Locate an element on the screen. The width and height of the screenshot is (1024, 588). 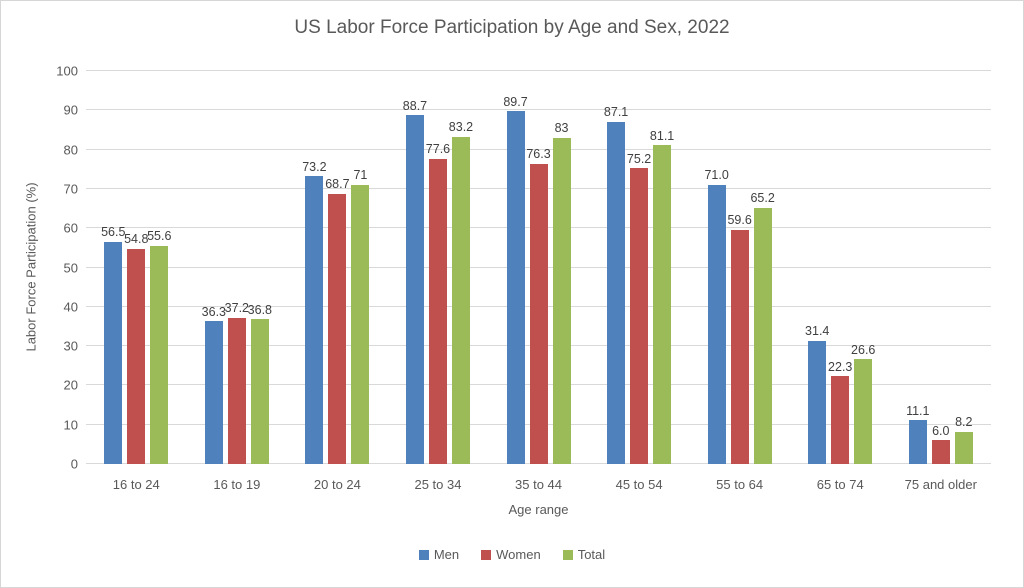
bar-unit-men: 88.7 is located at coordinates (415, 267).